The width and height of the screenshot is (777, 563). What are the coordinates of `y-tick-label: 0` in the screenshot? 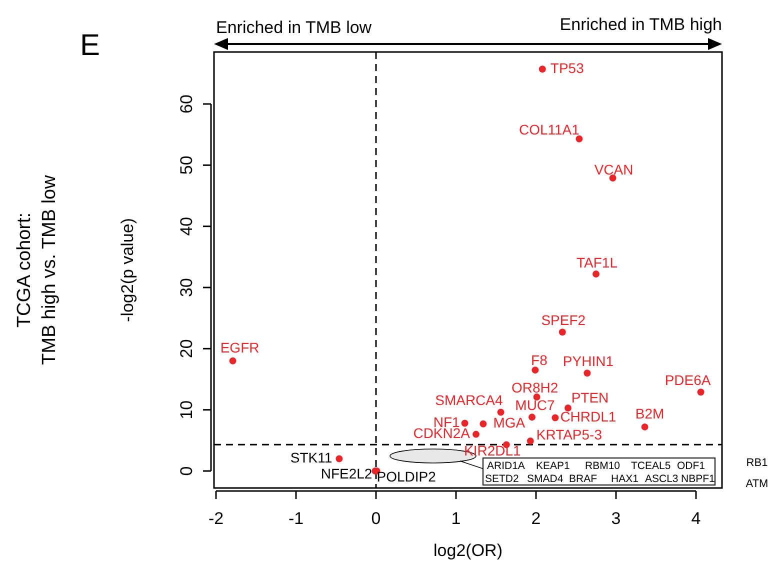 It's located at (186, 471).